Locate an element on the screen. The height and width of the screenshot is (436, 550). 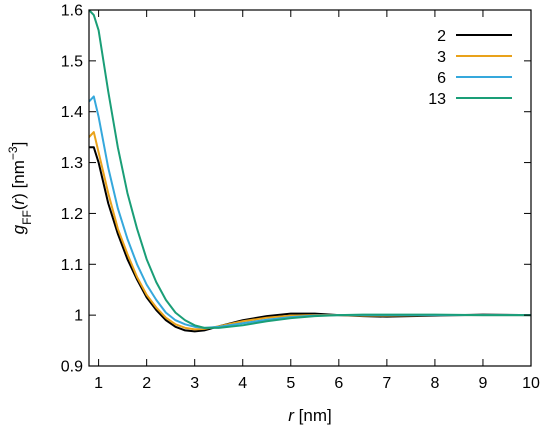
y-axis-label: gFF(r) [nm−3] is located at coordinates (20, 188).